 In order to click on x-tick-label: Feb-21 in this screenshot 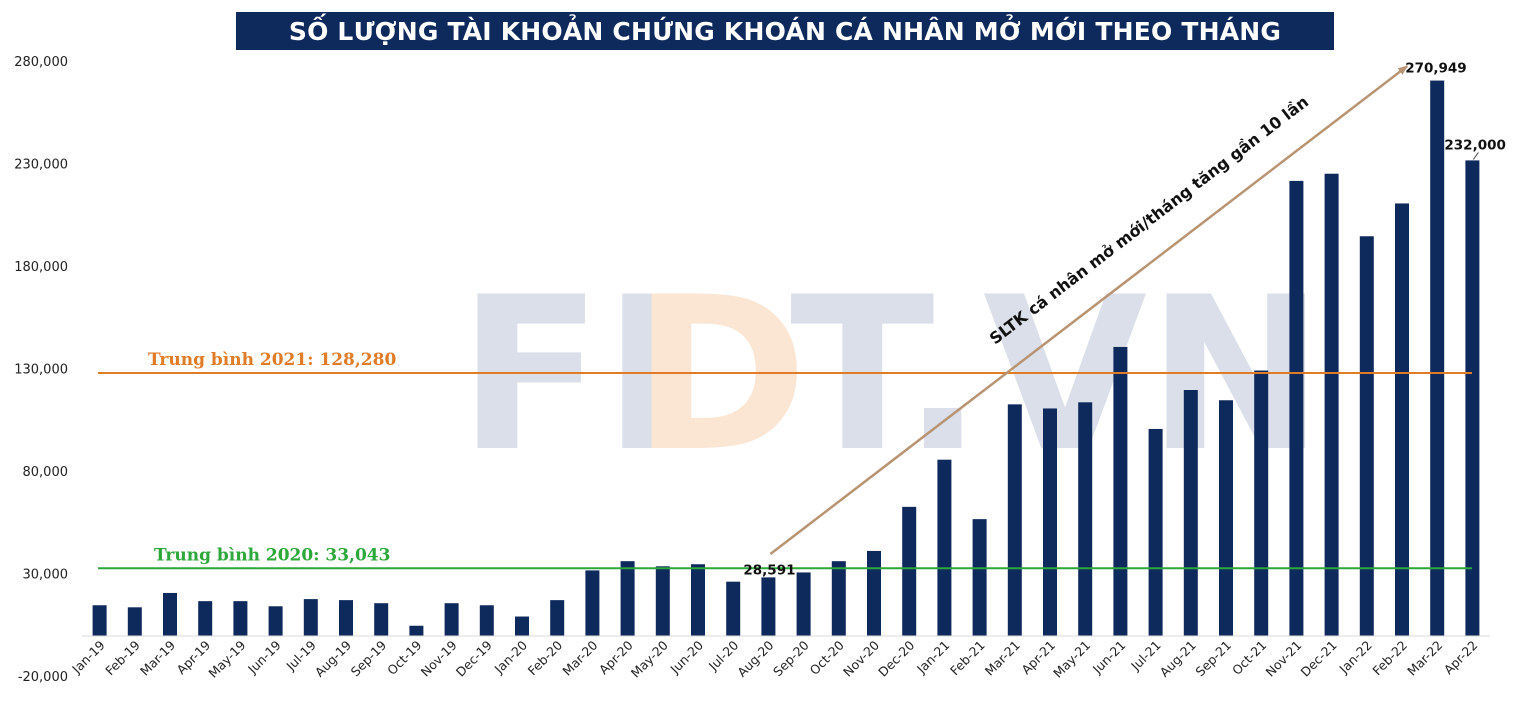, I will do `click(967, 658)`.